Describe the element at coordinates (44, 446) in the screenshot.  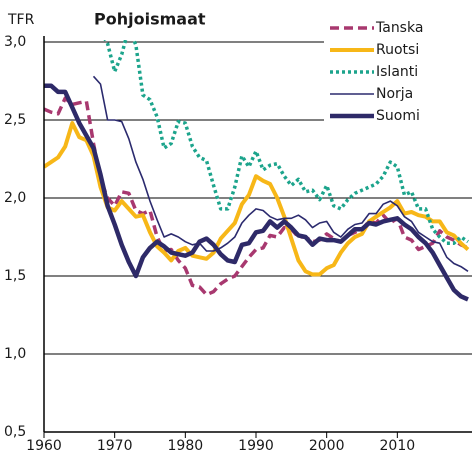
I see `x-tick-label: 1960` at that location.